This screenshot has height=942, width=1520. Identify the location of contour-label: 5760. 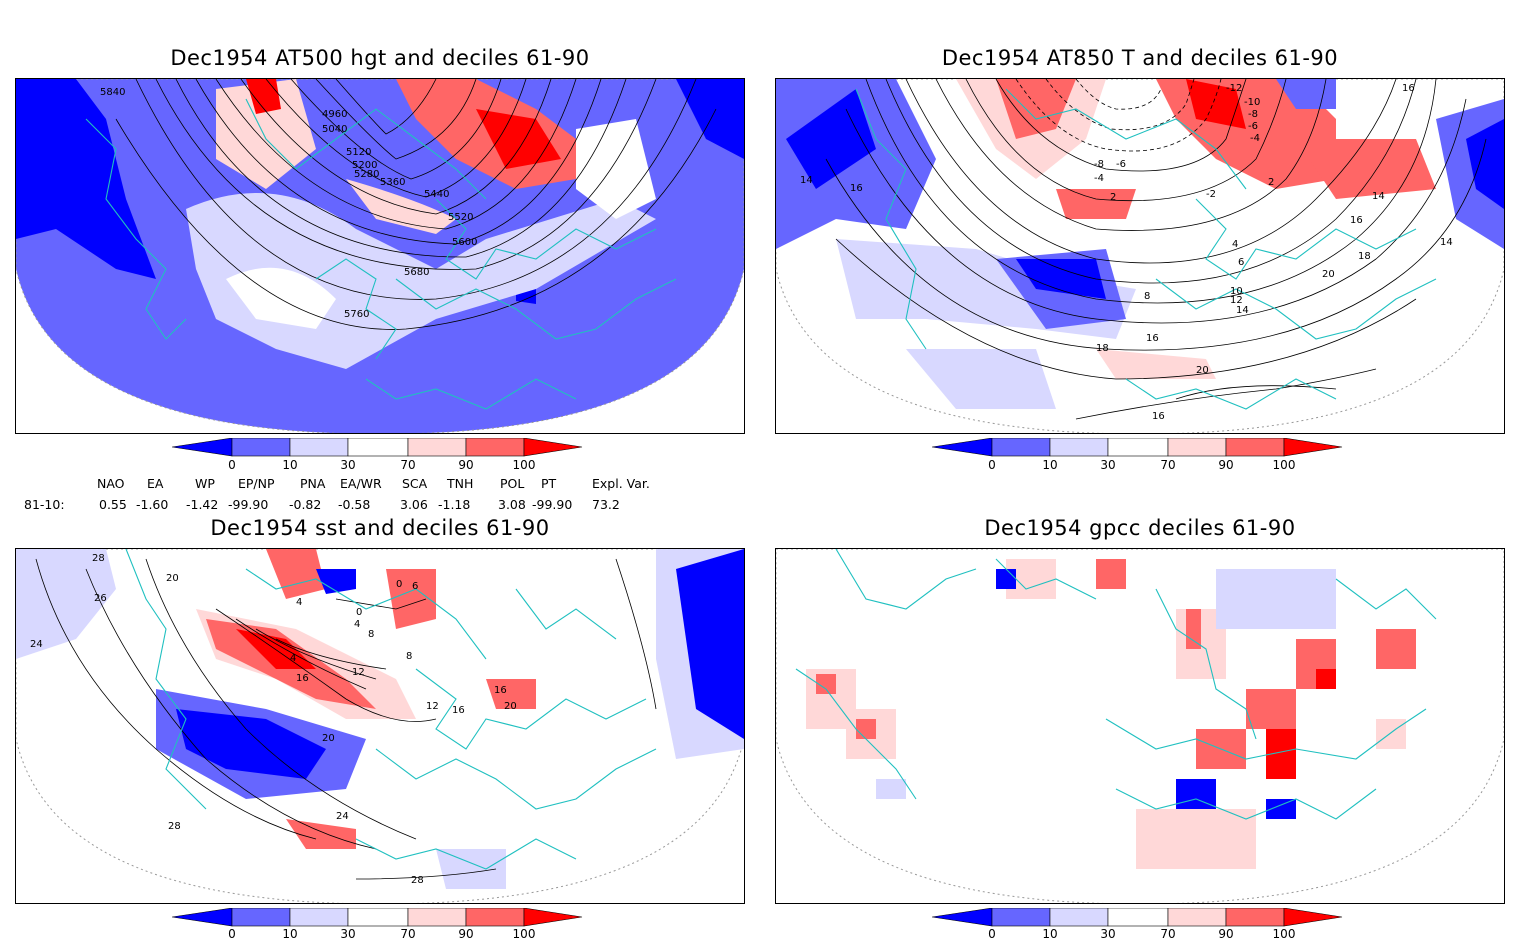
(356, 314).